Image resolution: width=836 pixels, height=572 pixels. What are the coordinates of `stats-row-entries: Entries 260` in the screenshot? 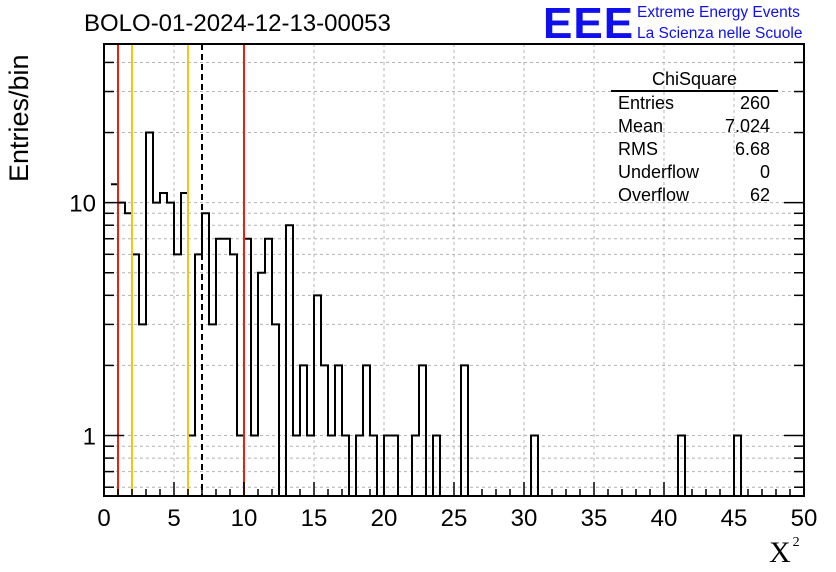 It's located at (694, 103).